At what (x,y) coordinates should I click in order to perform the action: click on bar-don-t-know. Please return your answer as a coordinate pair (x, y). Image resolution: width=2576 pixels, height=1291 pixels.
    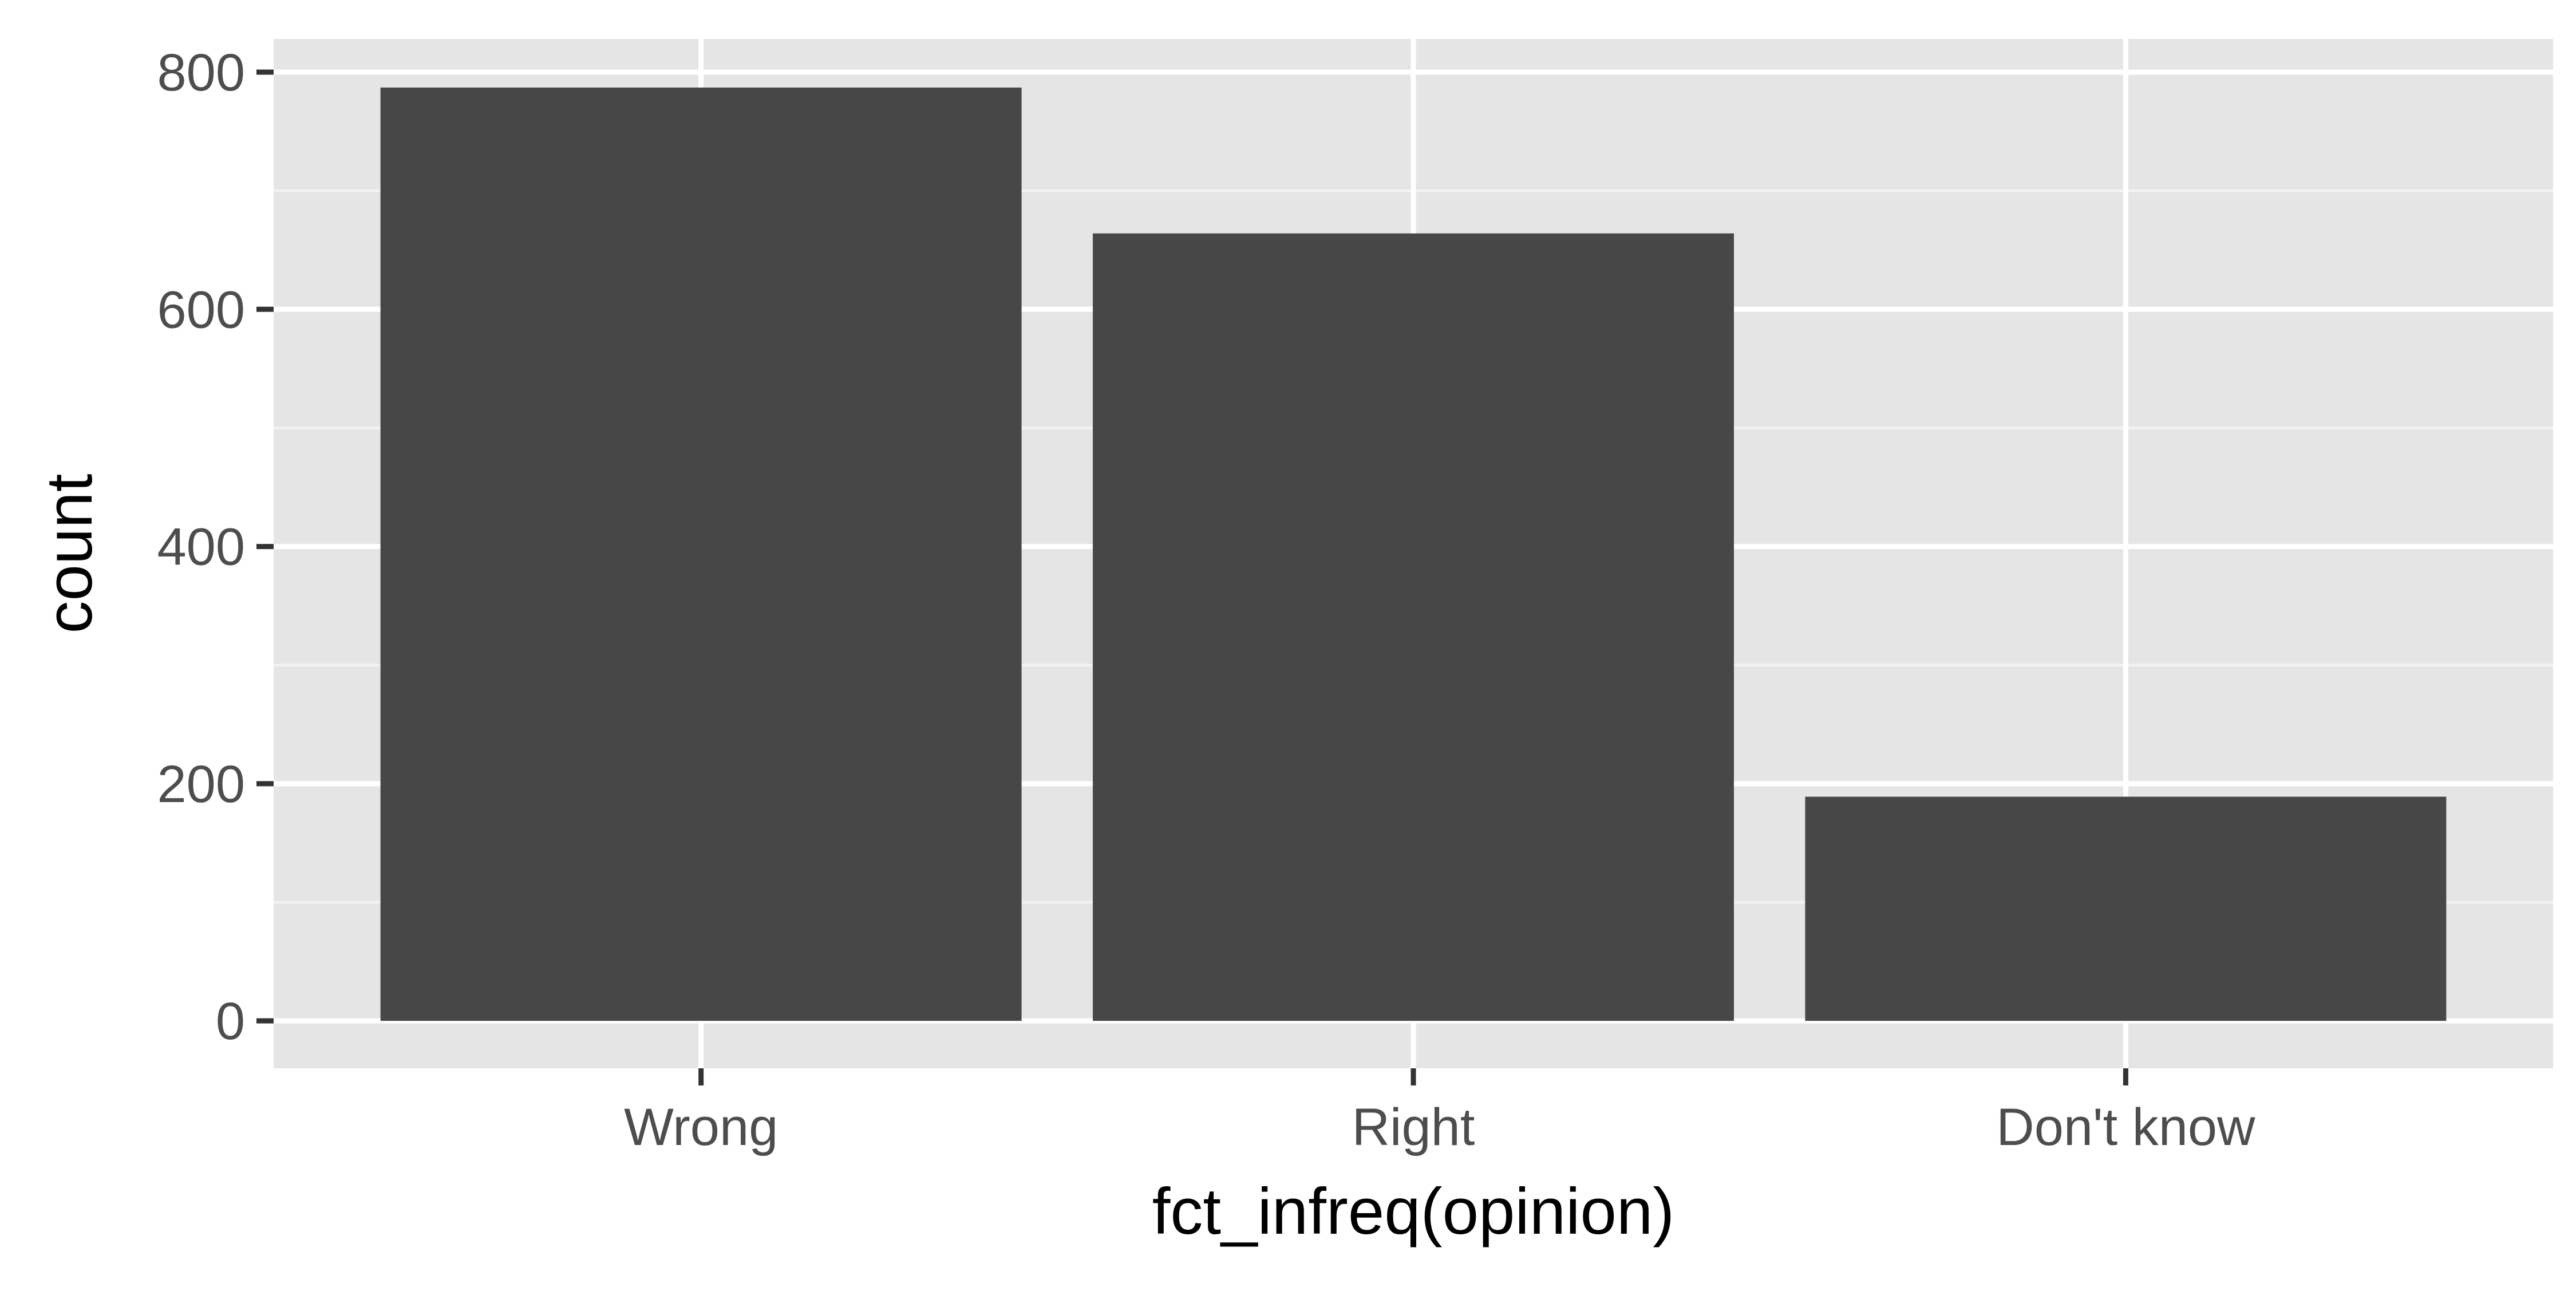
    Looking at the image, I should click on (2126, 909).